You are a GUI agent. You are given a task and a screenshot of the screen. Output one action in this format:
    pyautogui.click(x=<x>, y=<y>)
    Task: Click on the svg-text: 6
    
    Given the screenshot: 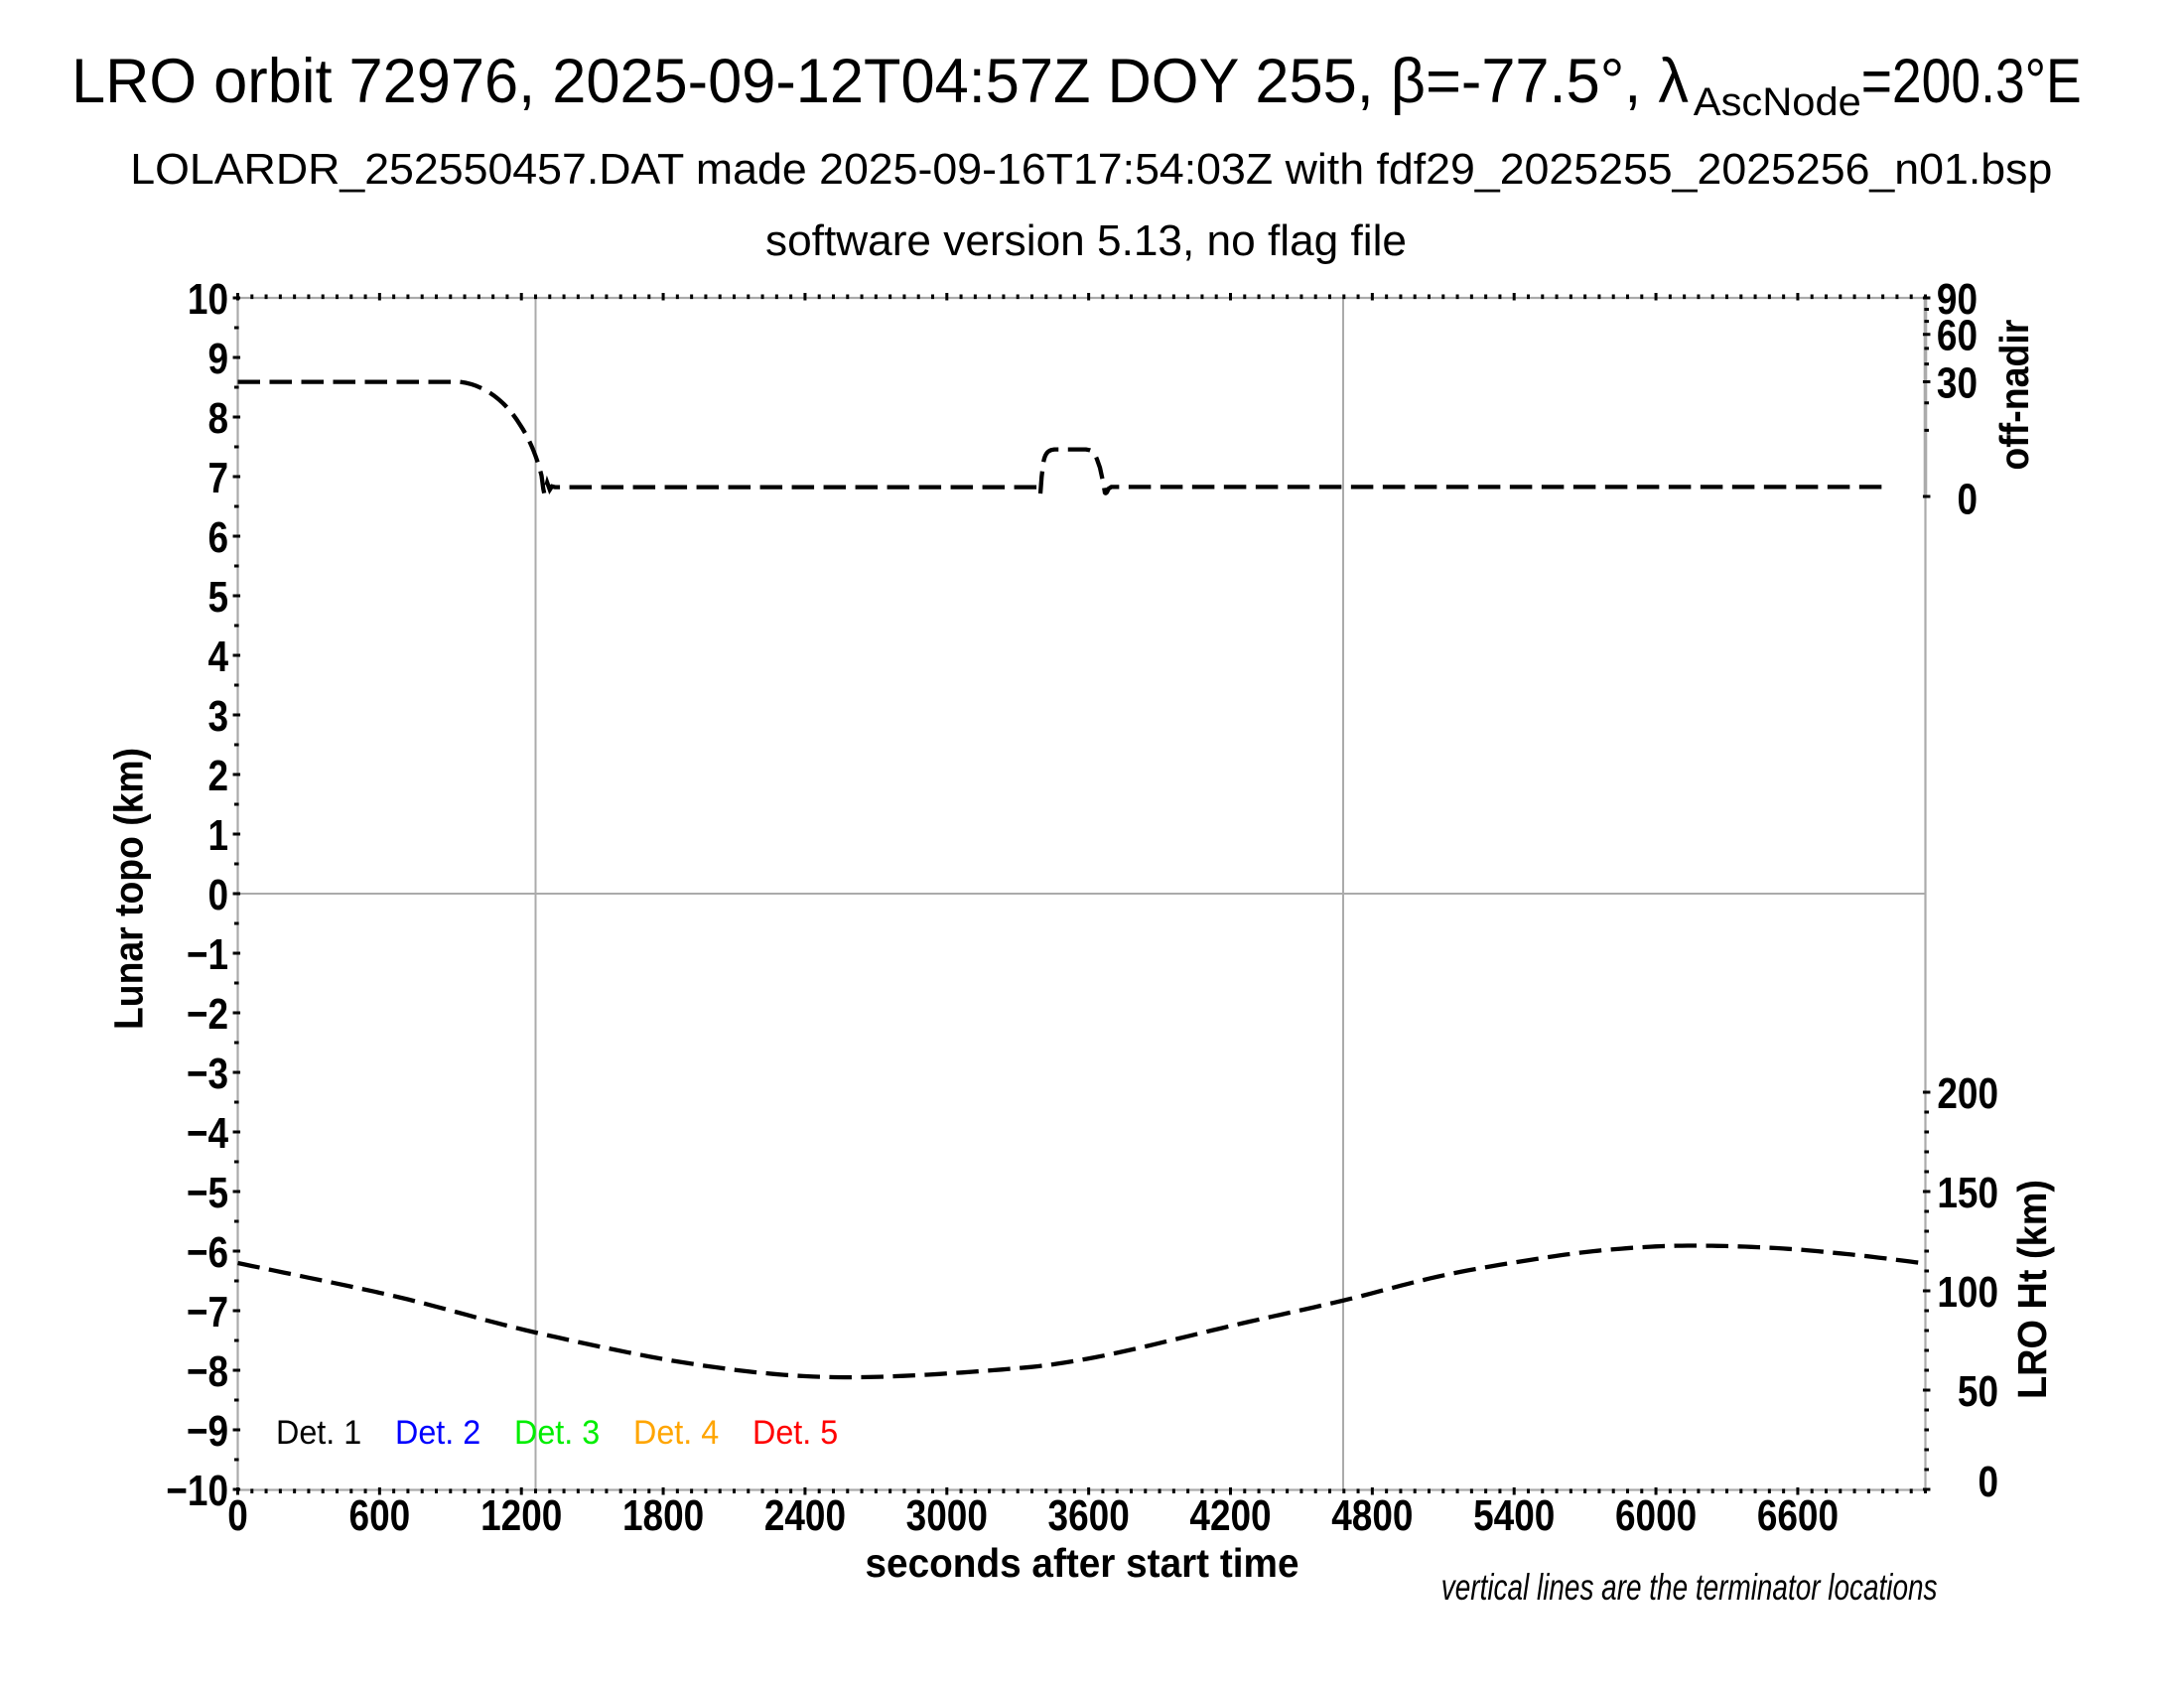 What is the action you would take?
    pyautogui.click(x=217, y=537)
    